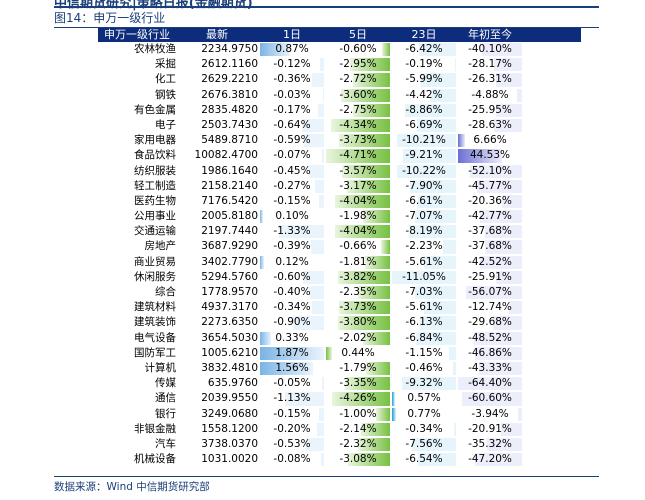 This screenshot has height=500, width=645. I want to click on d23-change-cell: -9.21%, so click(424, 155).